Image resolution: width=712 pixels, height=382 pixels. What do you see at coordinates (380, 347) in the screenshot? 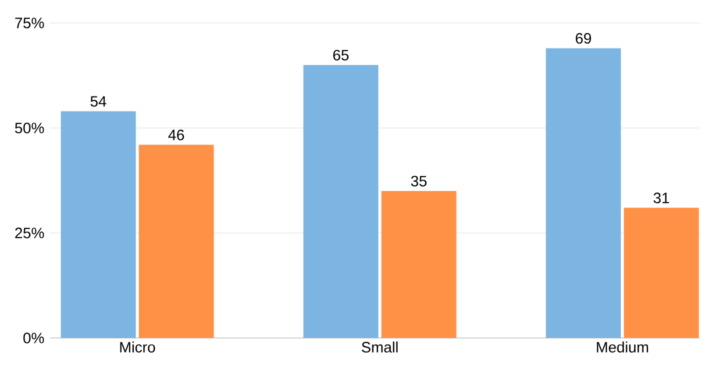
I see `x-tick-label: Small` at bounding box center [380, 347].